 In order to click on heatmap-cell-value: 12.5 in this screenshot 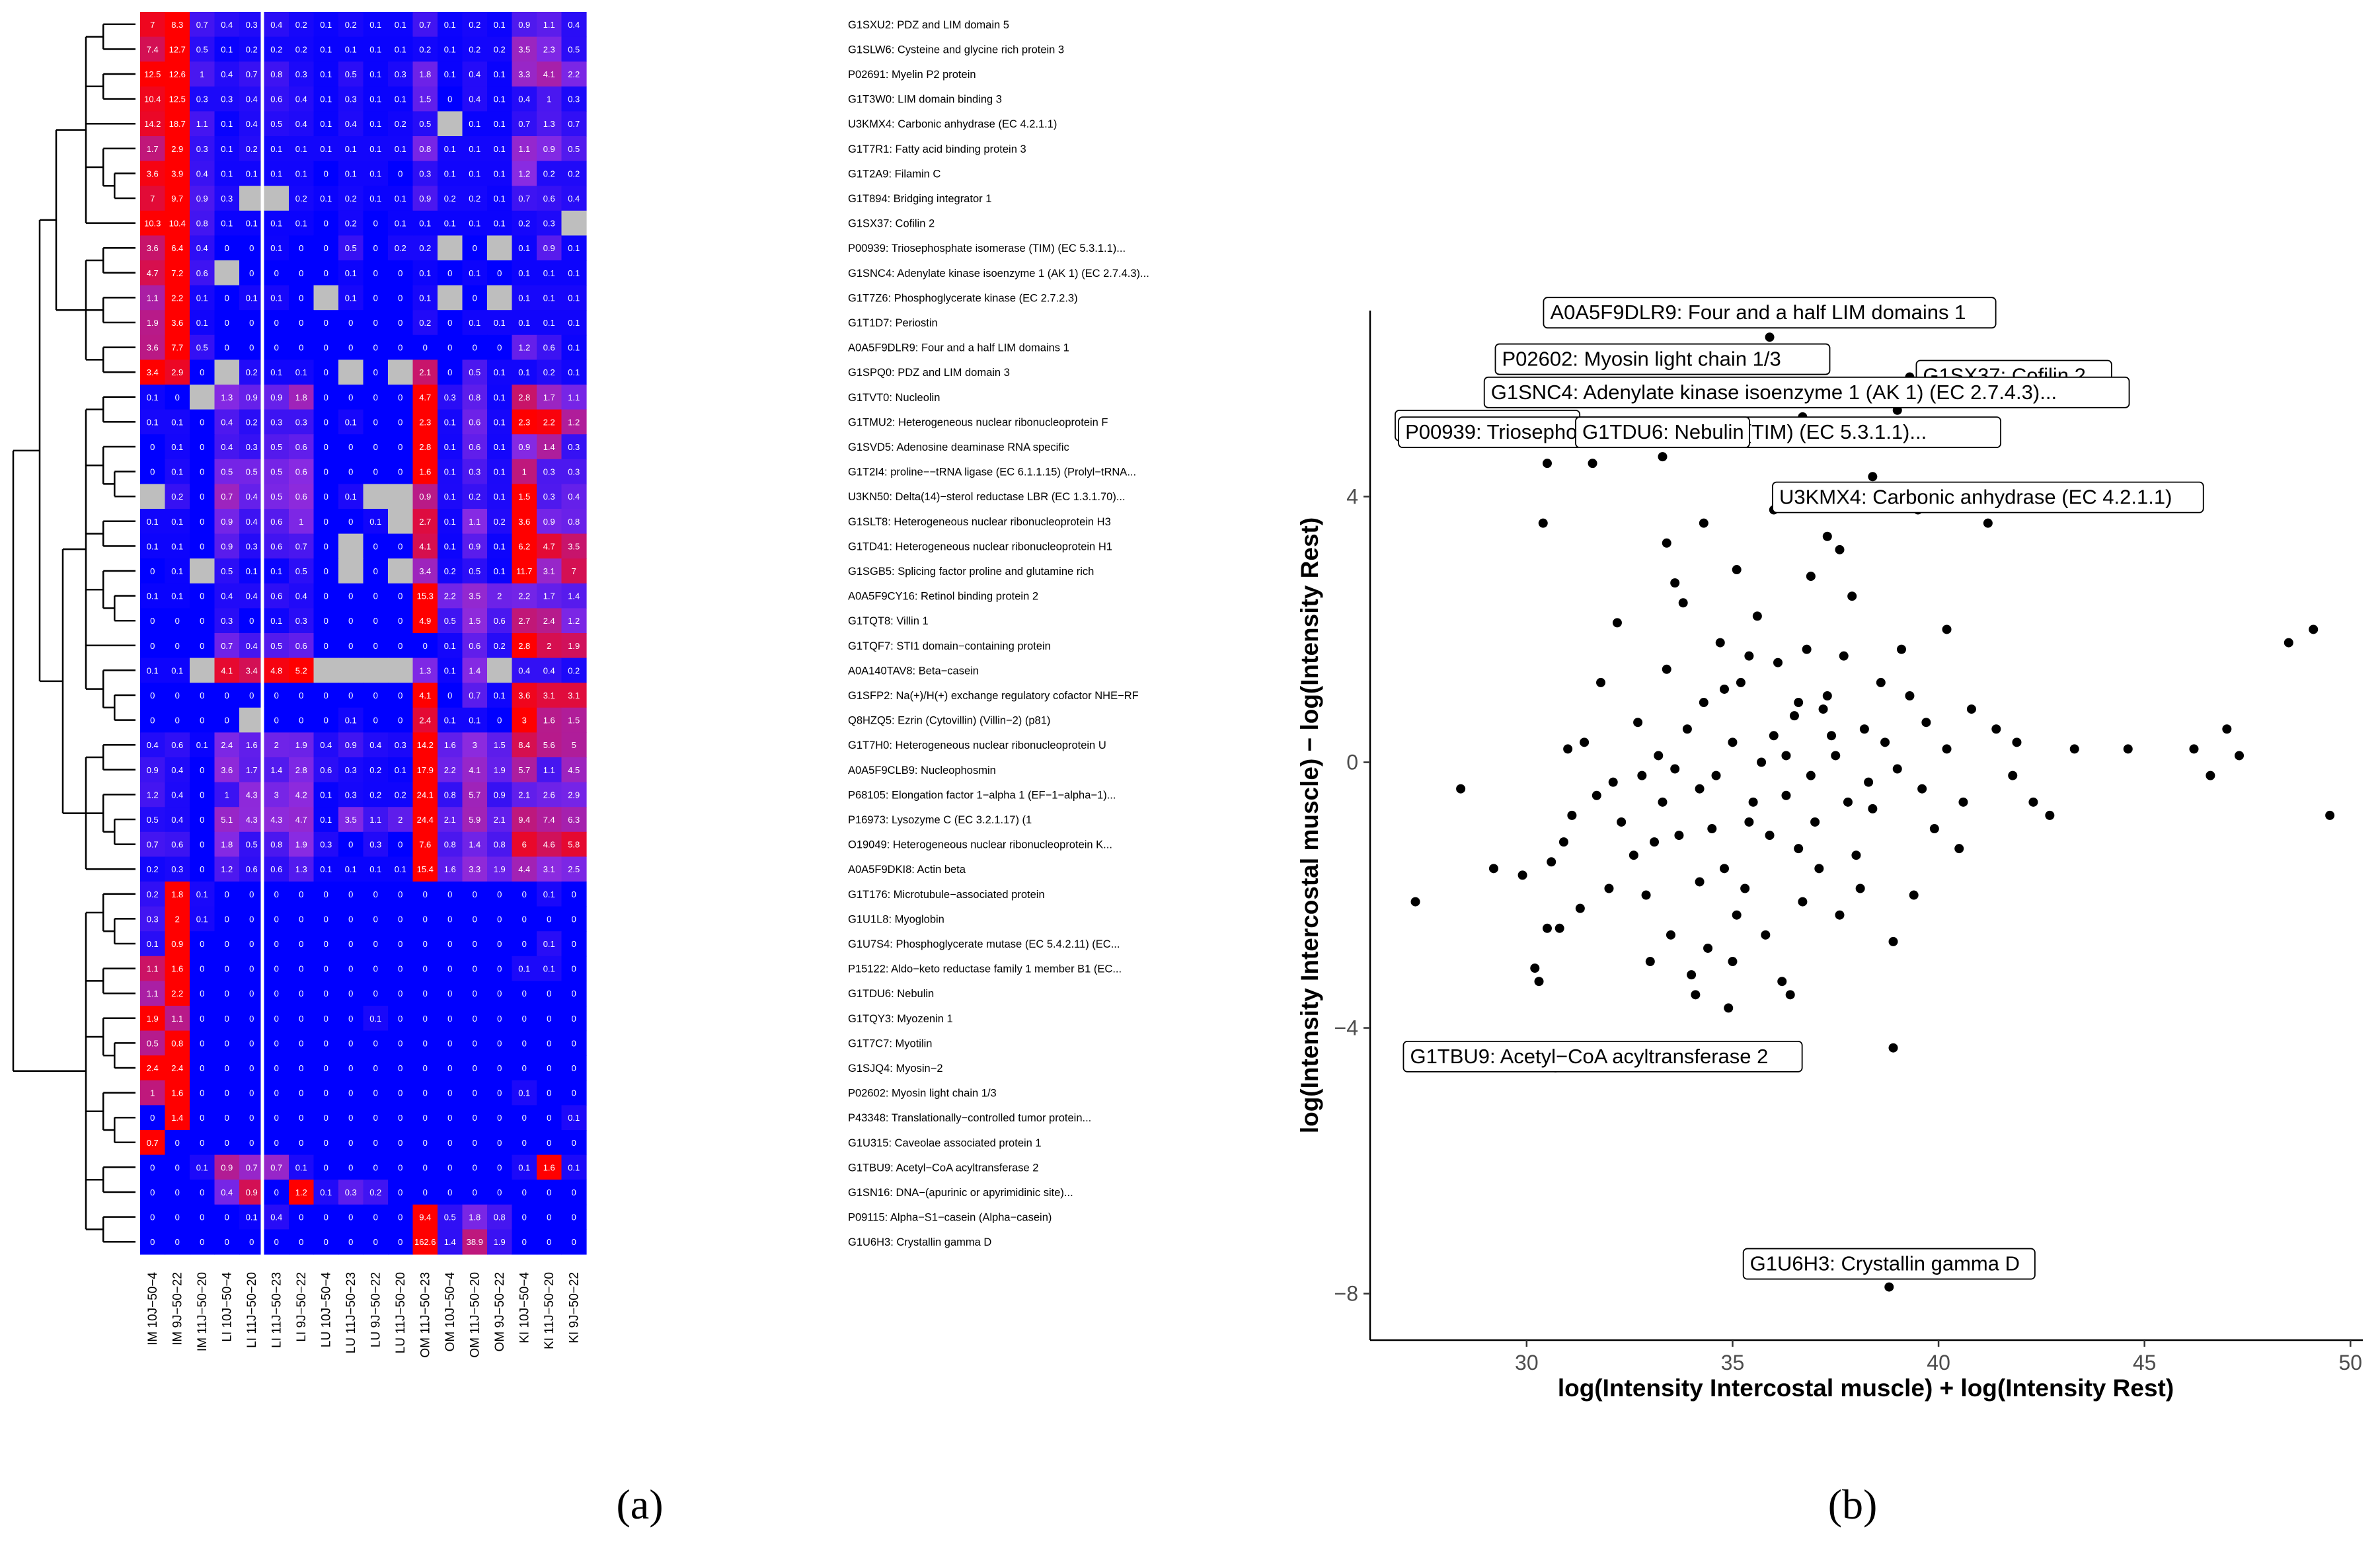, I will do `click(152, 74)`.